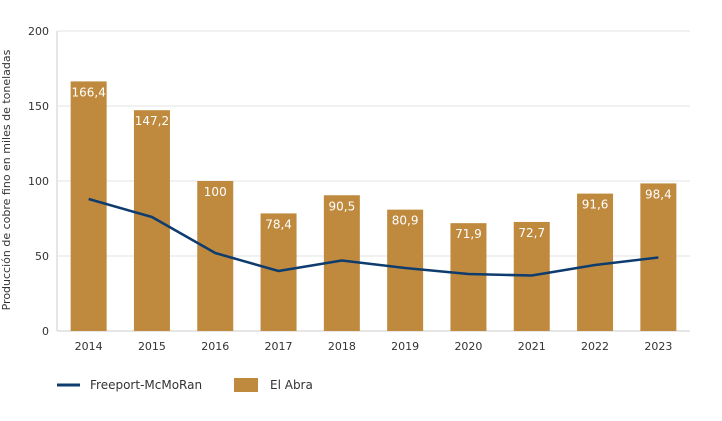  Describe the element at coordinates (88, 206) in the screenshot. I see `bar-el-abra-2014` at that location.